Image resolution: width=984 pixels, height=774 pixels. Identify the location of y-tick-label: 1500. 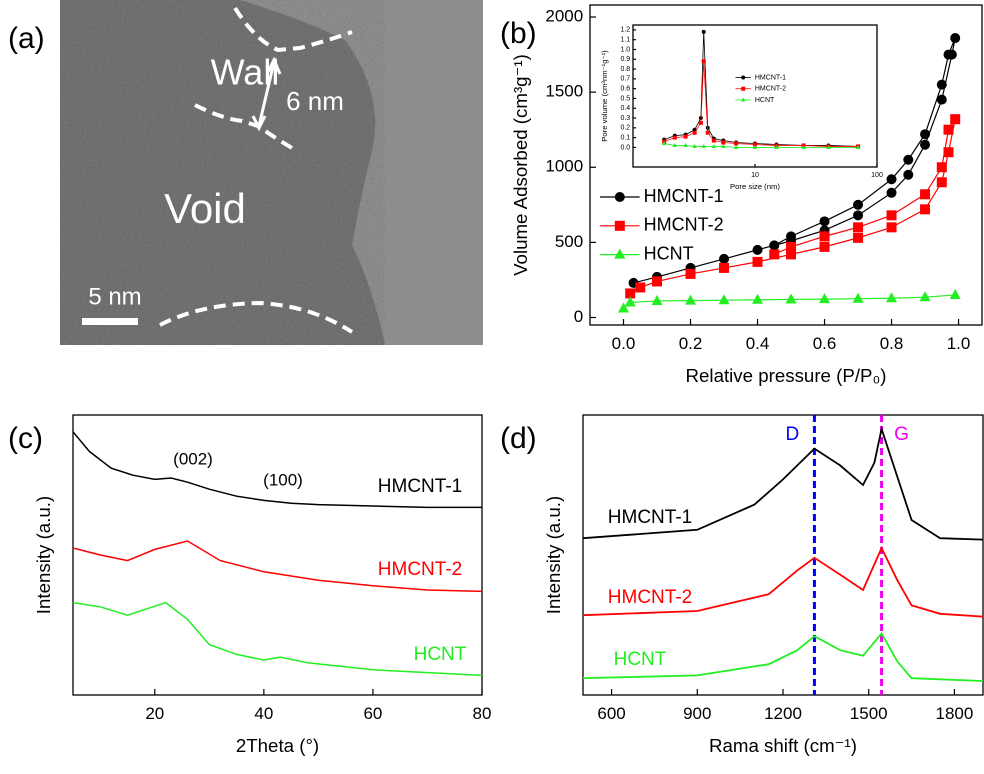
(564, 91).